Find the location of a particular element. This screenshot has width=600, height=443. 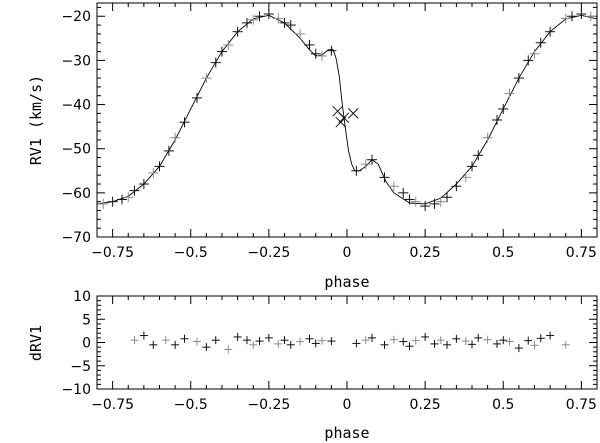

rv-y-tick-label: −30 is located at coordinates (76, 61).